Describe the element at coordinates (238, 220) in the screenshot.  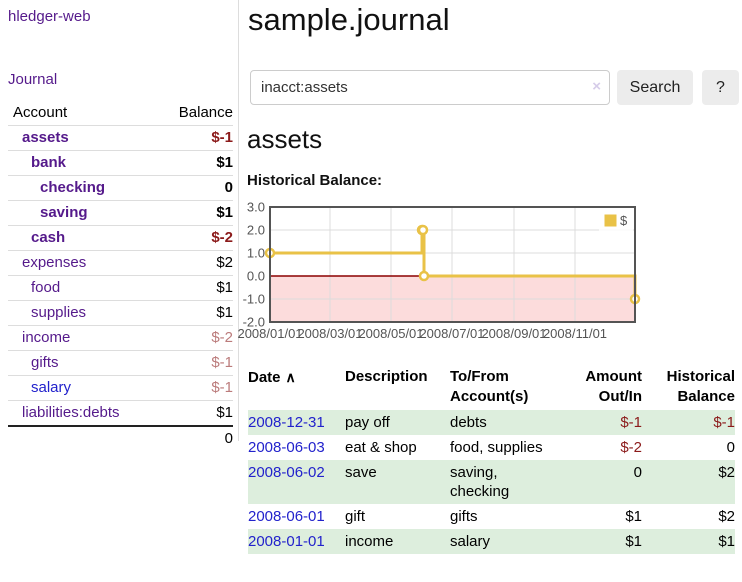
I see `sidebar-divider` at that location.